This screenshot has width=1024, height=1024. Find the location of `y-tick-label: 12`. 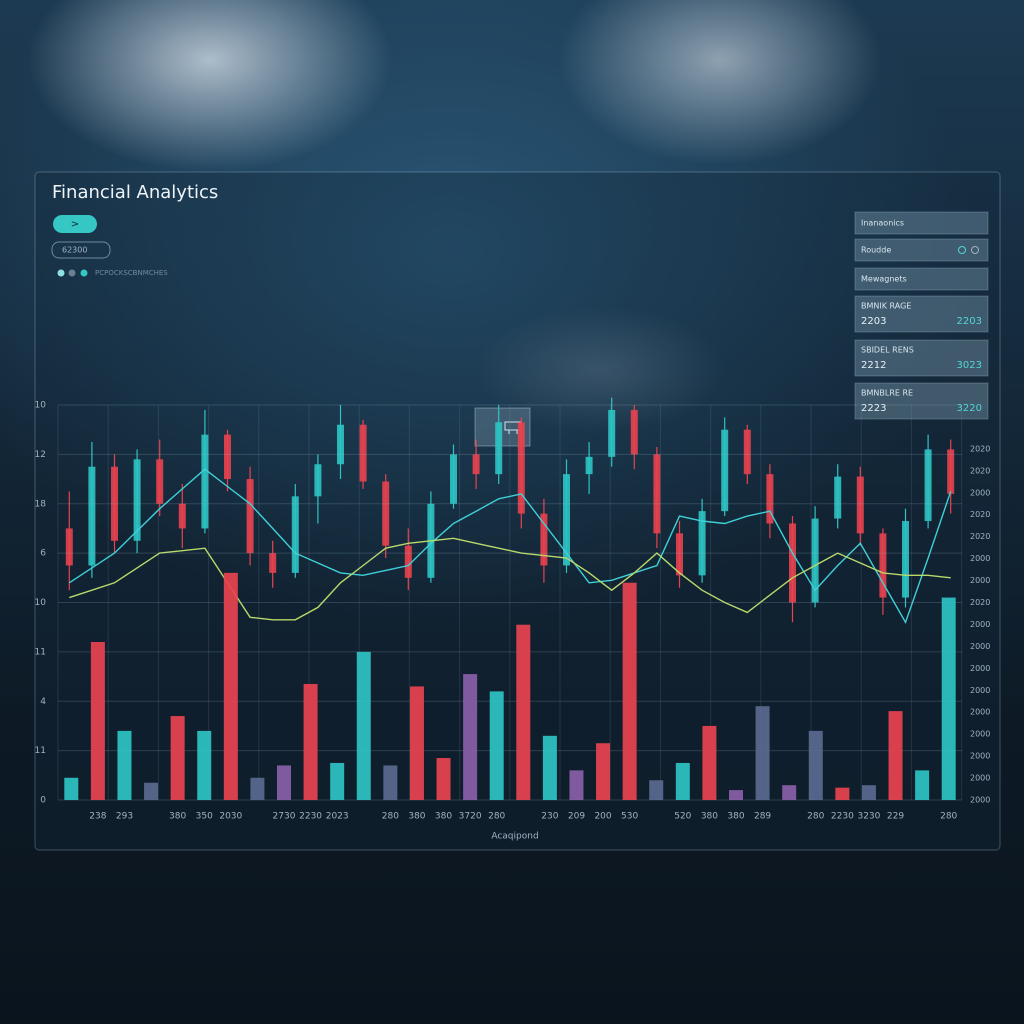

y-tick-label: 12 is located at coordinates (40, 455).